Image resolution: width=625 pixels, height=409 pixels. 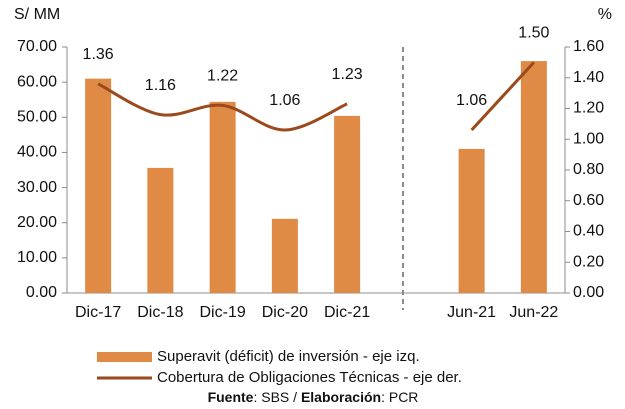 What do you see at coordinates (605, 14) in the screenshot?
I see `y2-axis-label: %` at bounding box center [605, 14].